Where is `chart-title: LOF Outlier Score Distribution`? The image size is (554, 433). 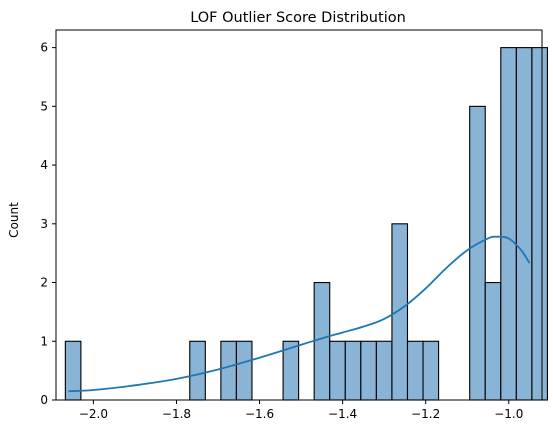
chart-title: LOF Outlier Score Distribution is located at coordinates (298, 18).